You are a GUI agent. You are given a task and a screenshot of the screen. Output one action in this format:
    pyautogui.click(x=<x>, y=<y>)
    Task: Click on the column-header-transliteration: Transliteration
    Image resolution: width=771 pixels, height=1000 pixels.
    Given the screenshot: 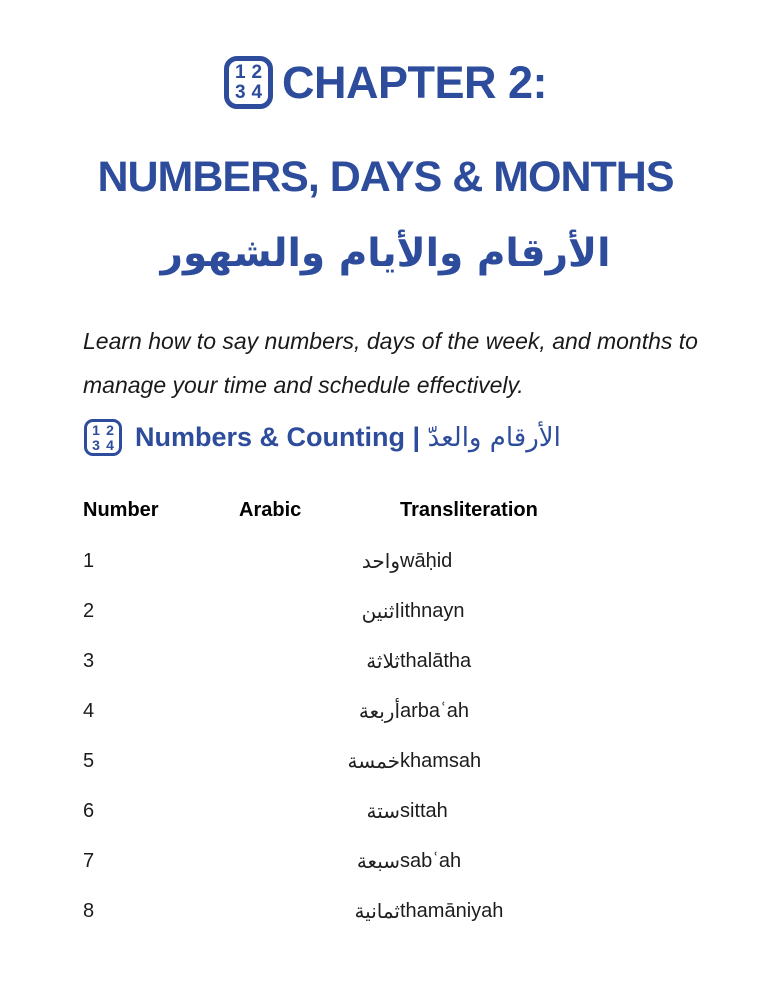 What is the action you would take?
    pyautogui.click(x=469, y=509)
    